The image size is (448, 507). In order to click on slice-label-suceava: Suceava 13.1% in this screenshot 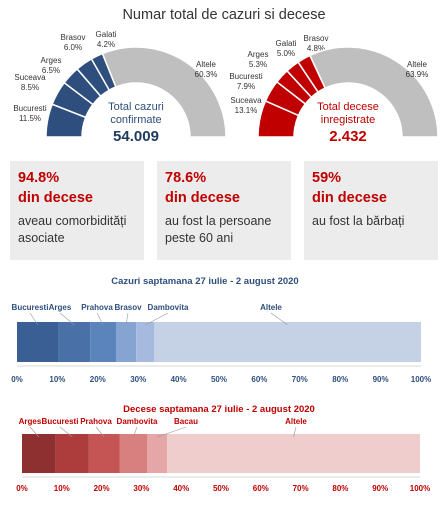, I will do `click(246, 105)`.